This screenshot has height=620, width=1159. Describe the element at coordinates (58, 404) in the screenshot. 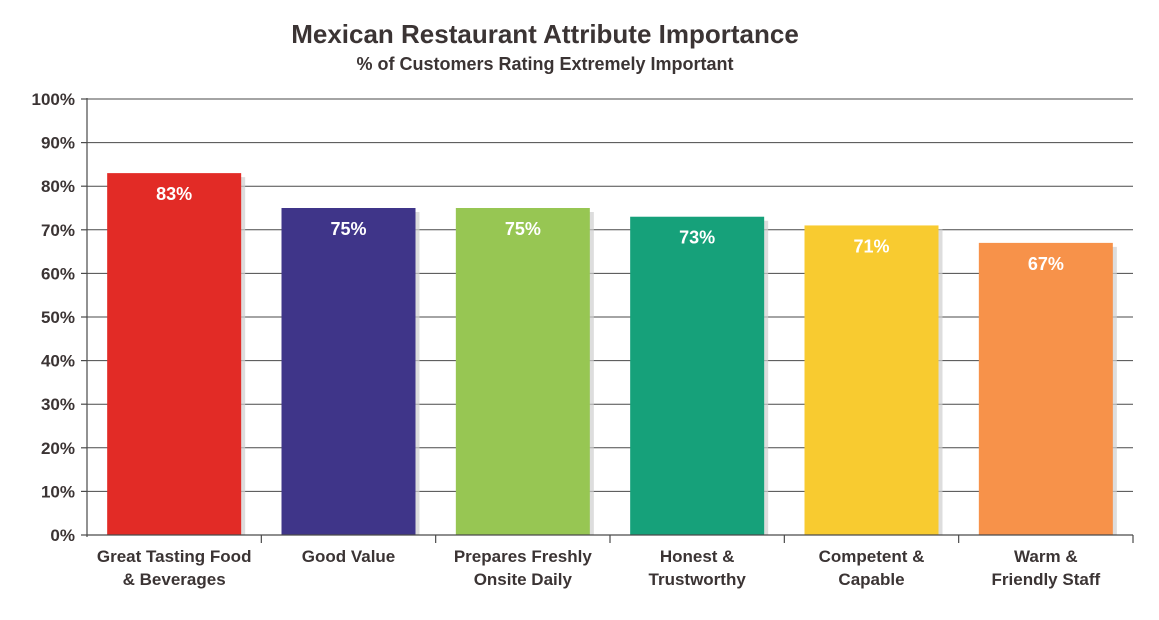

I see `y-tick-label: 30%` at that location.